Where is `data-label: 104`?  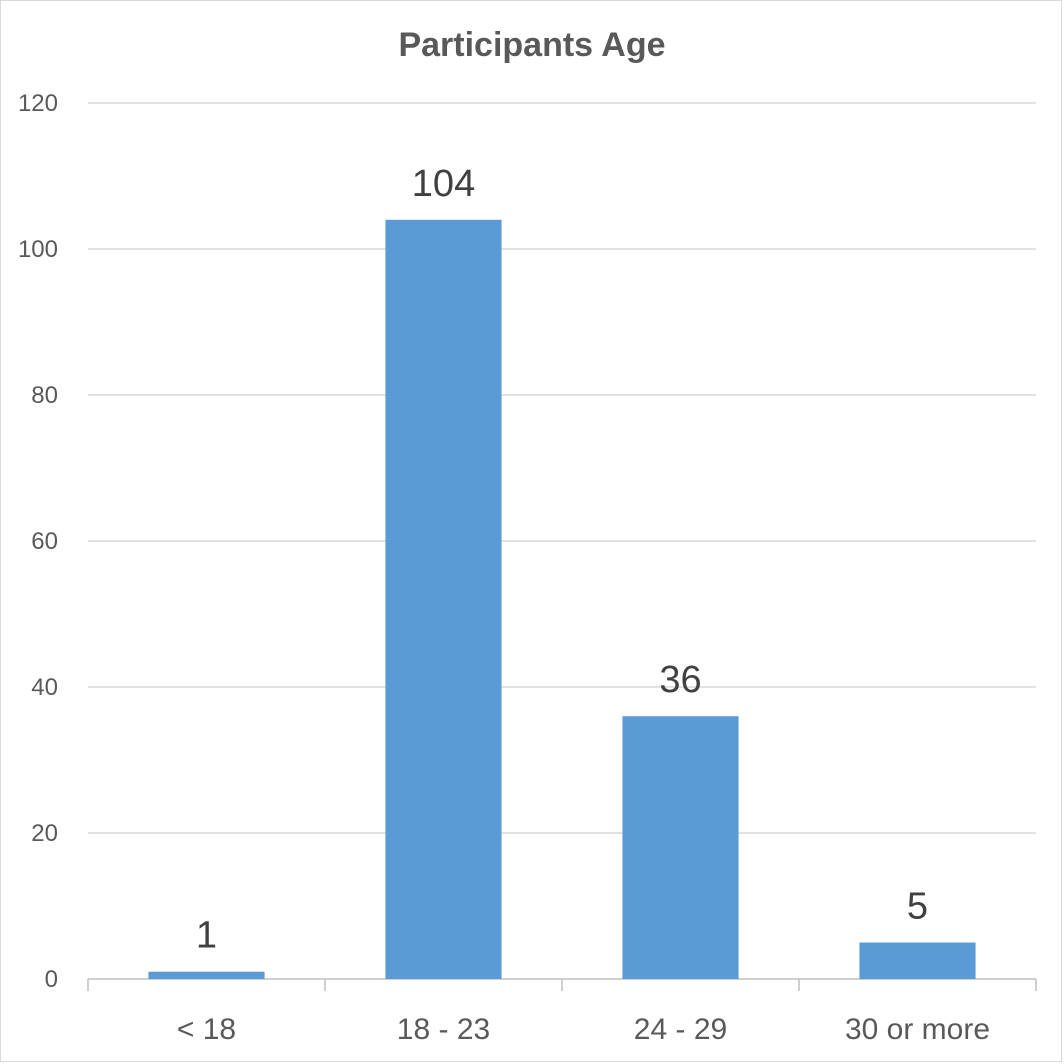 data-label: 104 is located at coordinates (443, 184).